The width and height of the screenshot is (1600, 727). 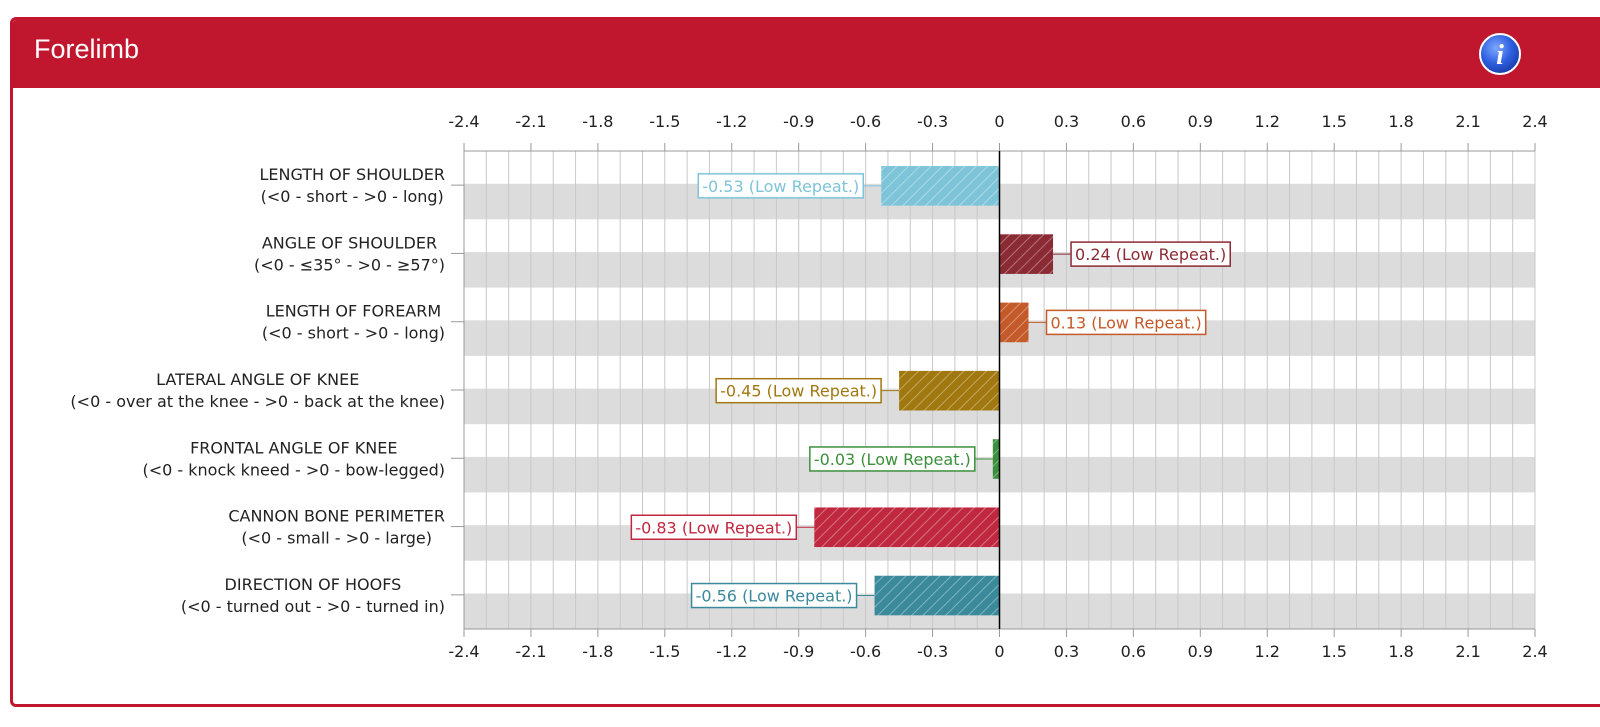 What do you see at coordinates (731, 121) in the screenshot?
I see `x-tick-label-top: -1.2` at bounding box center [731, 121].